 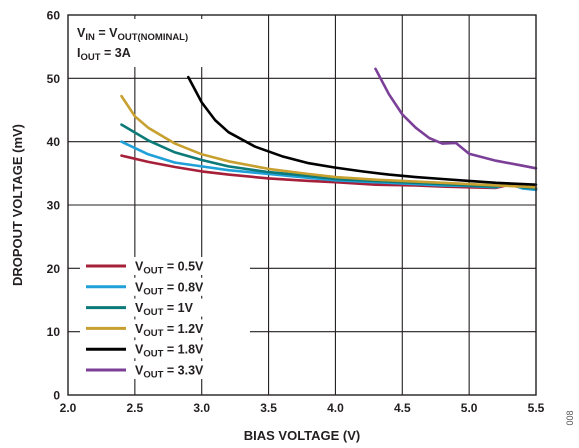 I want to click on legend-label: VOUT = 3.3V, so click(x=169, y=372).